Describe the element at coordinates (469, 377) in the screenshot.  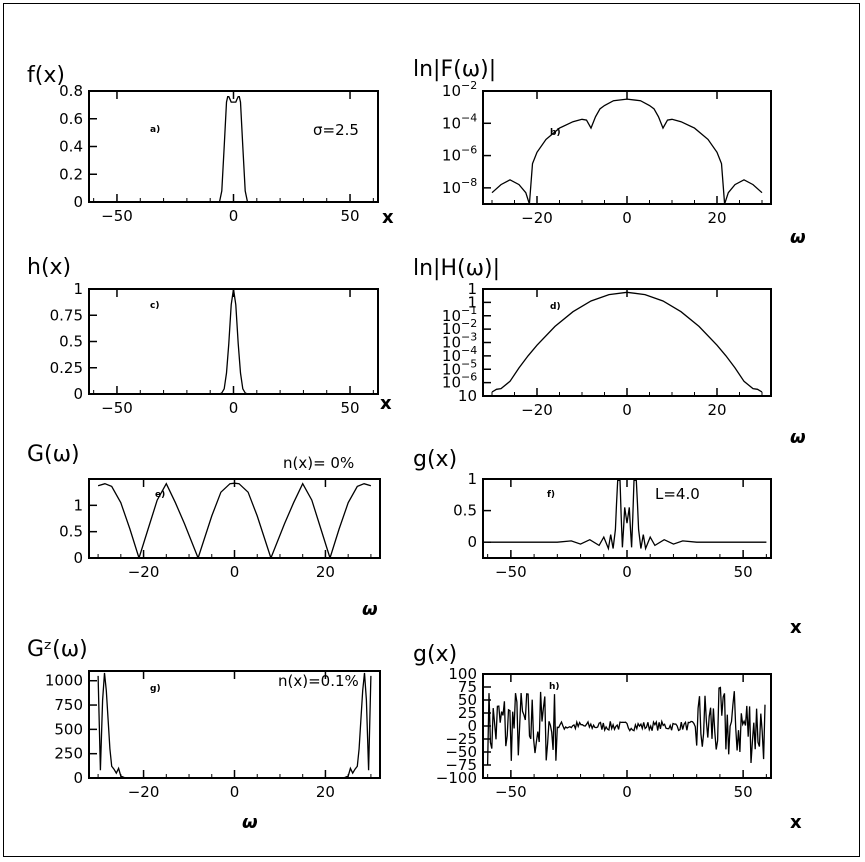
I see `y-tick-exponent: −6` at that location.